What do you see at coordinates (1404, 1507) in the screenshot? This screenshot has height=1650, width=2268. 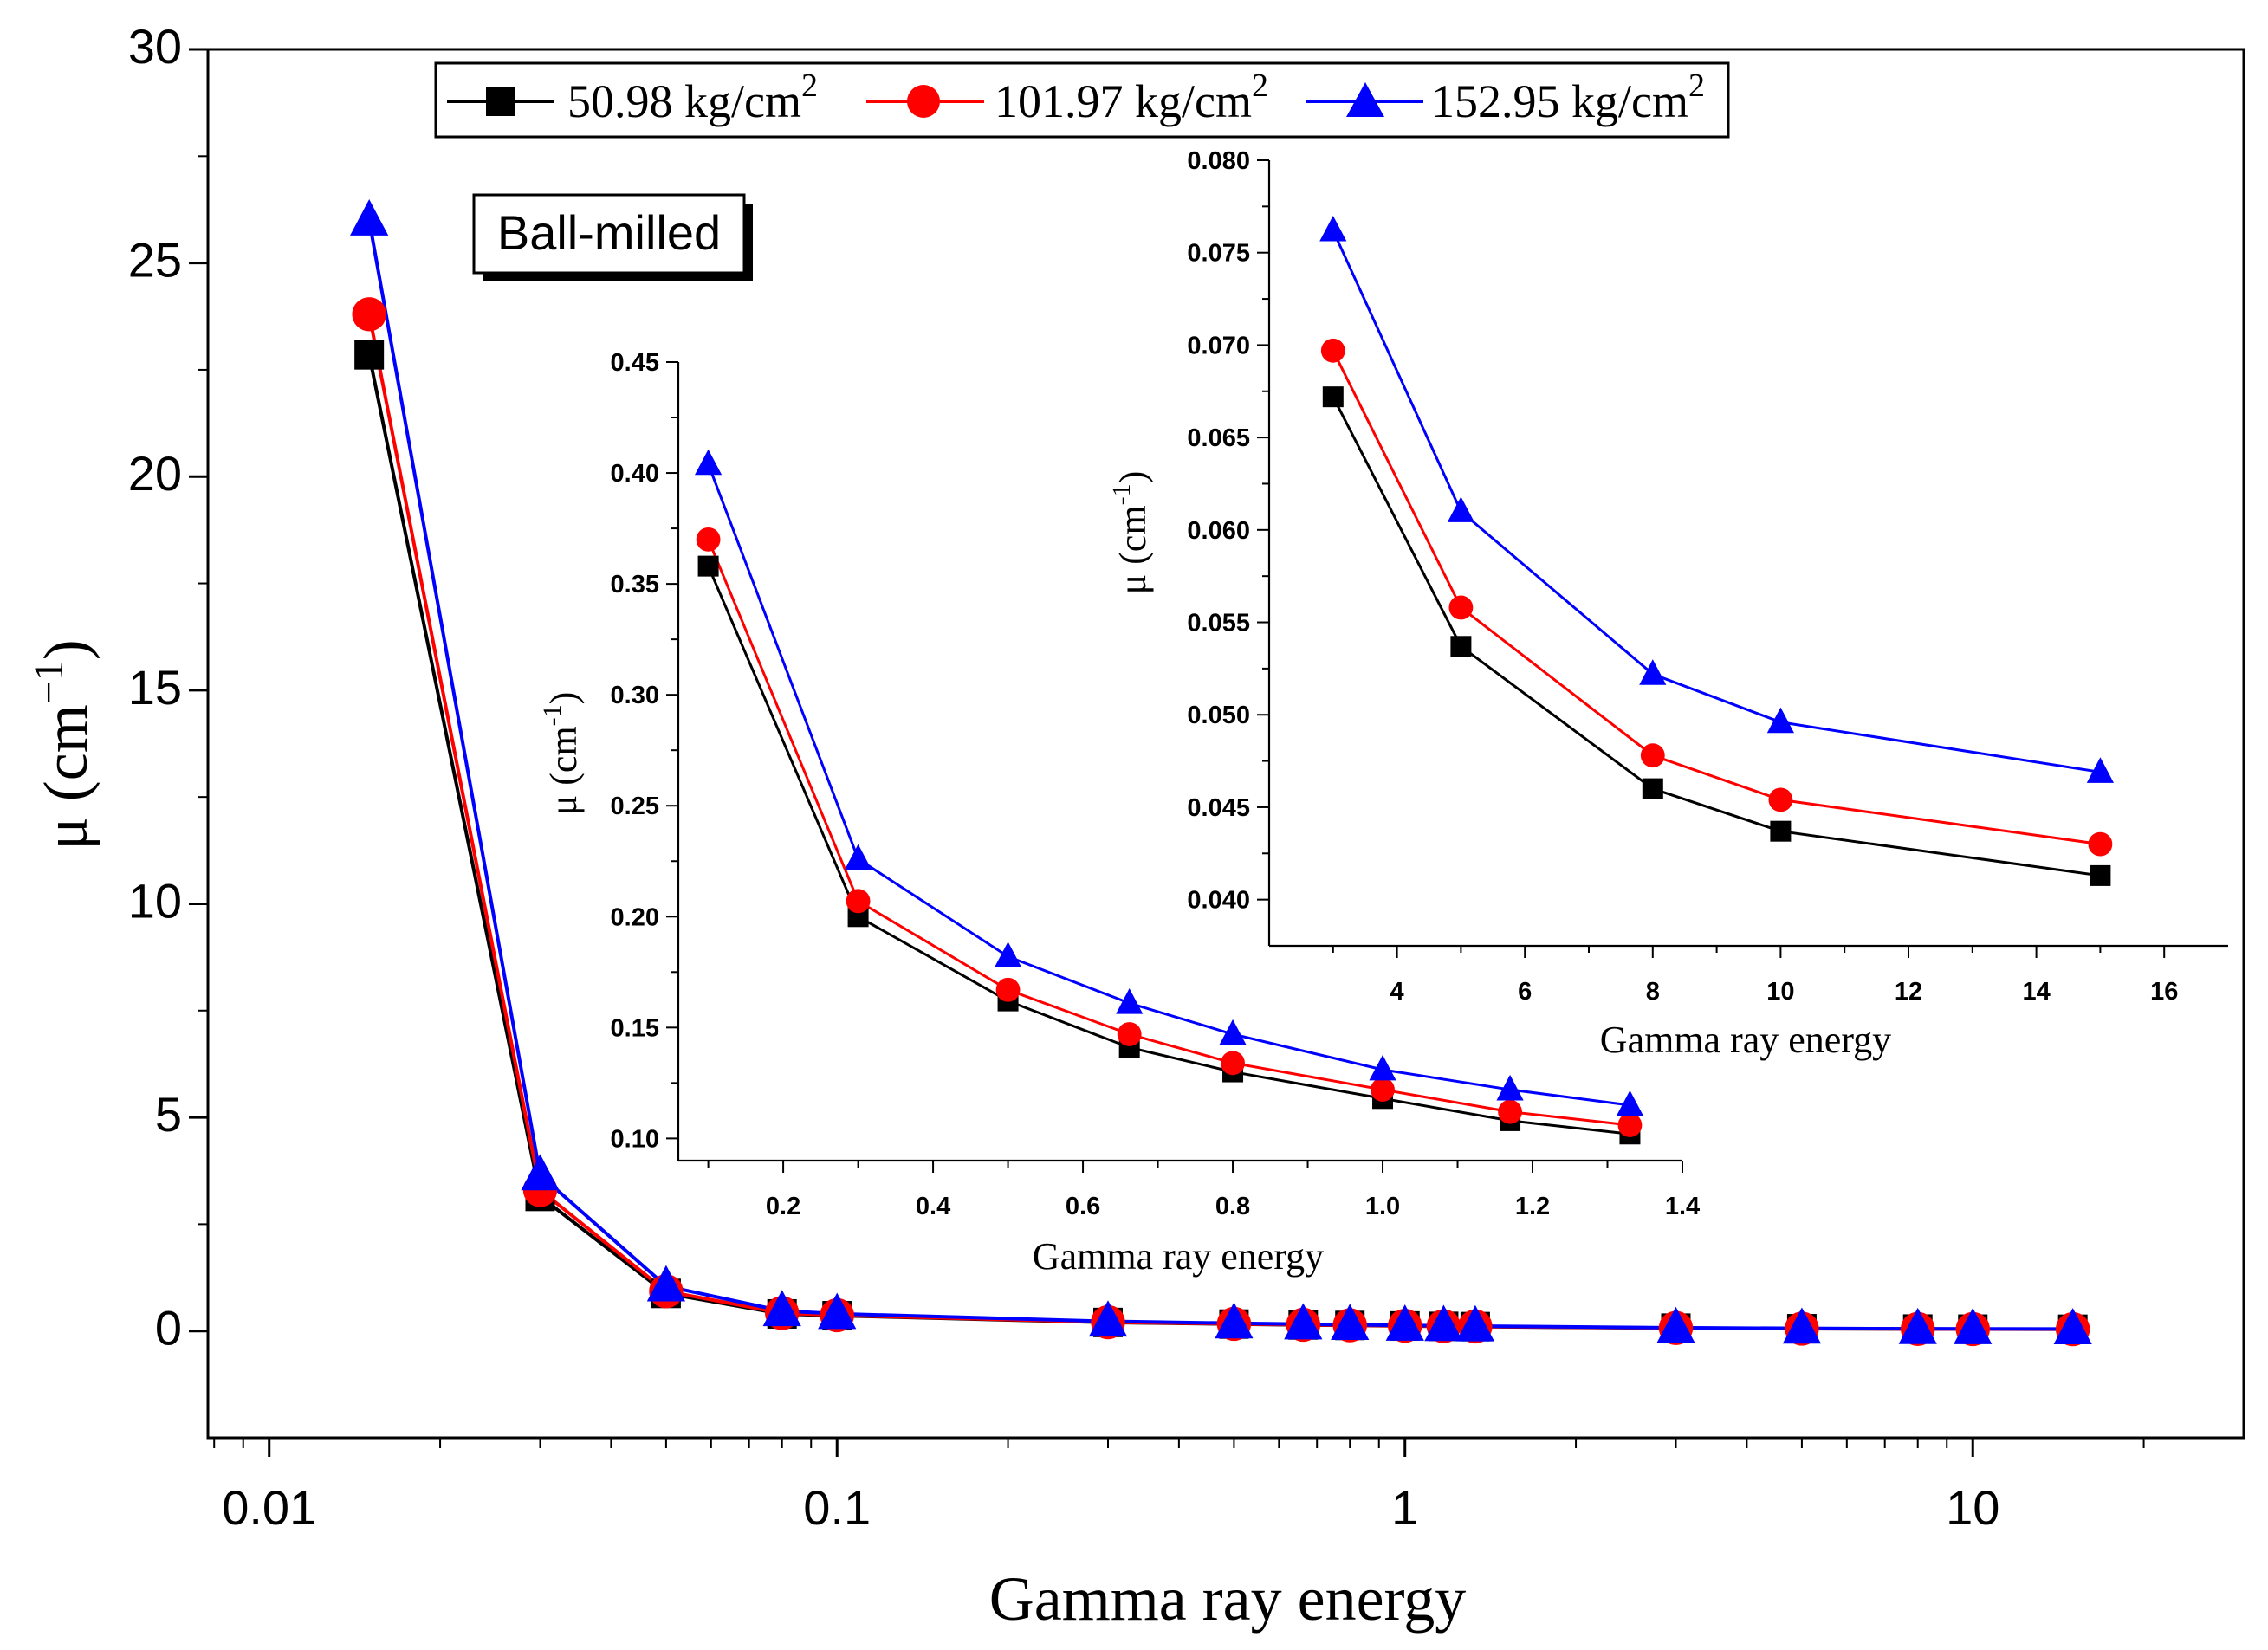 I see `main-x-tick-label: 1` at bounding box center [1404, 1507].